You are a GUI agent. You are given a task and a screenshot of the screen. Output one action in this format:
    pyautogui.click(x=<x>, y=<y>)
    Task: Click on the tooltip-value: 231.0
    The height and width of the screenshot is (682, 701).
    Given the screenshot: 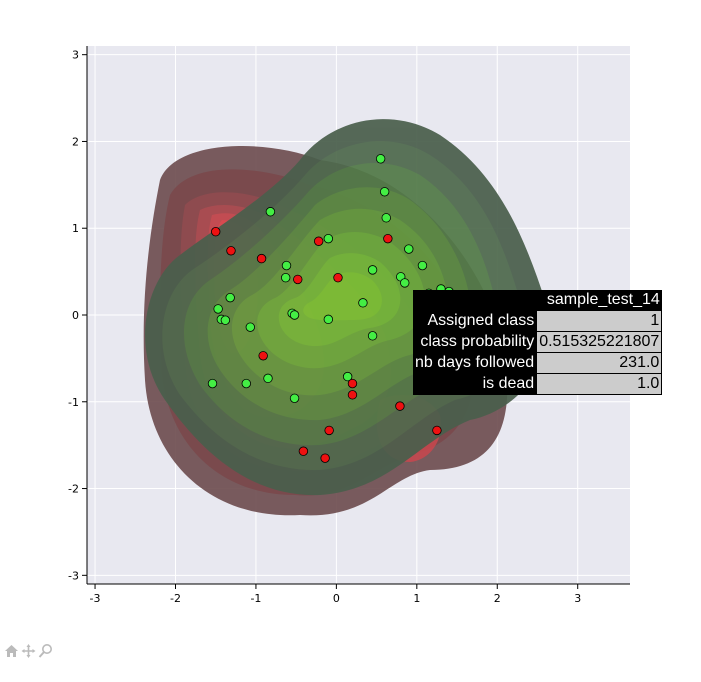 What is the action you would take?
    pyautogui.click(x=599, y=363)
    